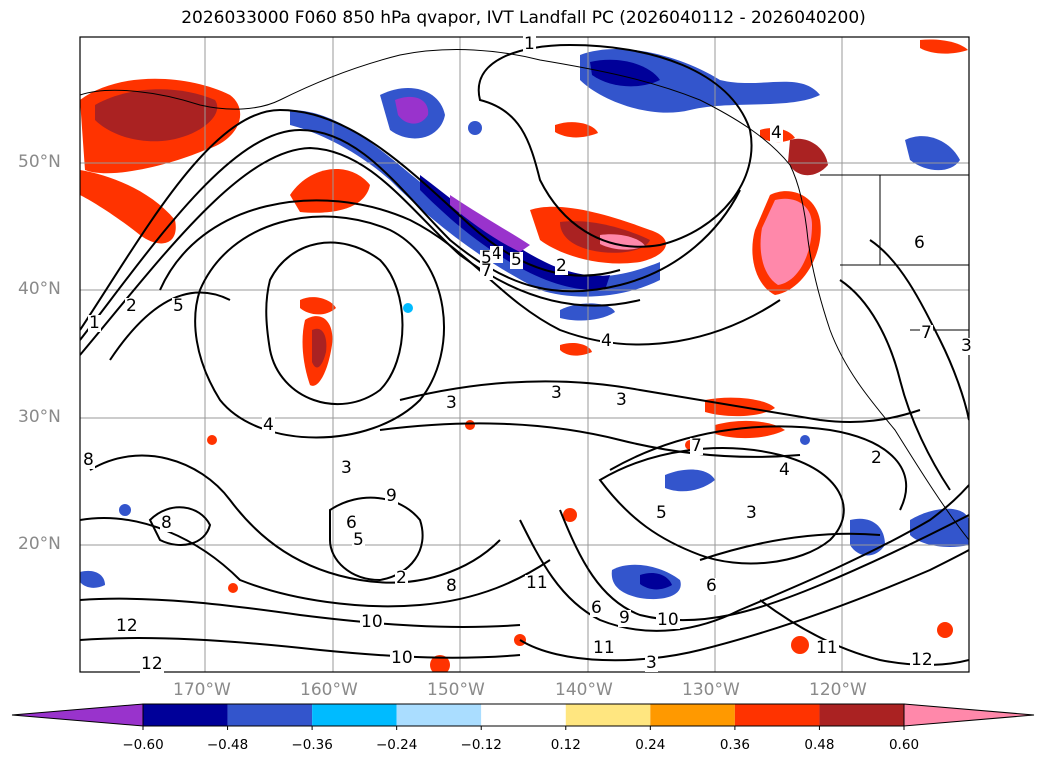 This screenshot has height=765, width=1047. What do you see at coordinates (329, 690) in the screenshot?
I see `lon-label-160w: 160°W` at bounding box center [329, 690].